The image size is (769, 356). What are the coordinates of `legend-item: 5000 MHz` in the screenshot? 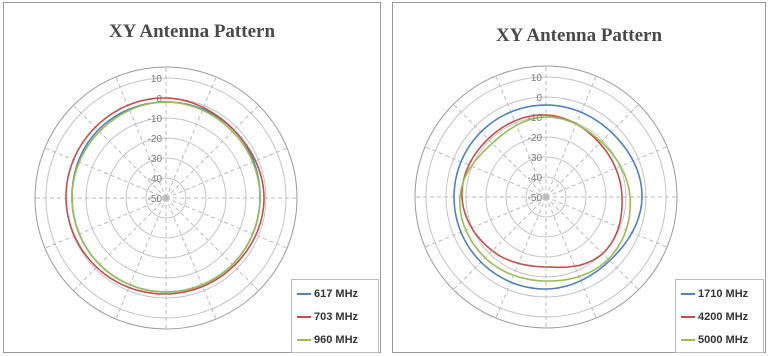 It's located at (719, 339).